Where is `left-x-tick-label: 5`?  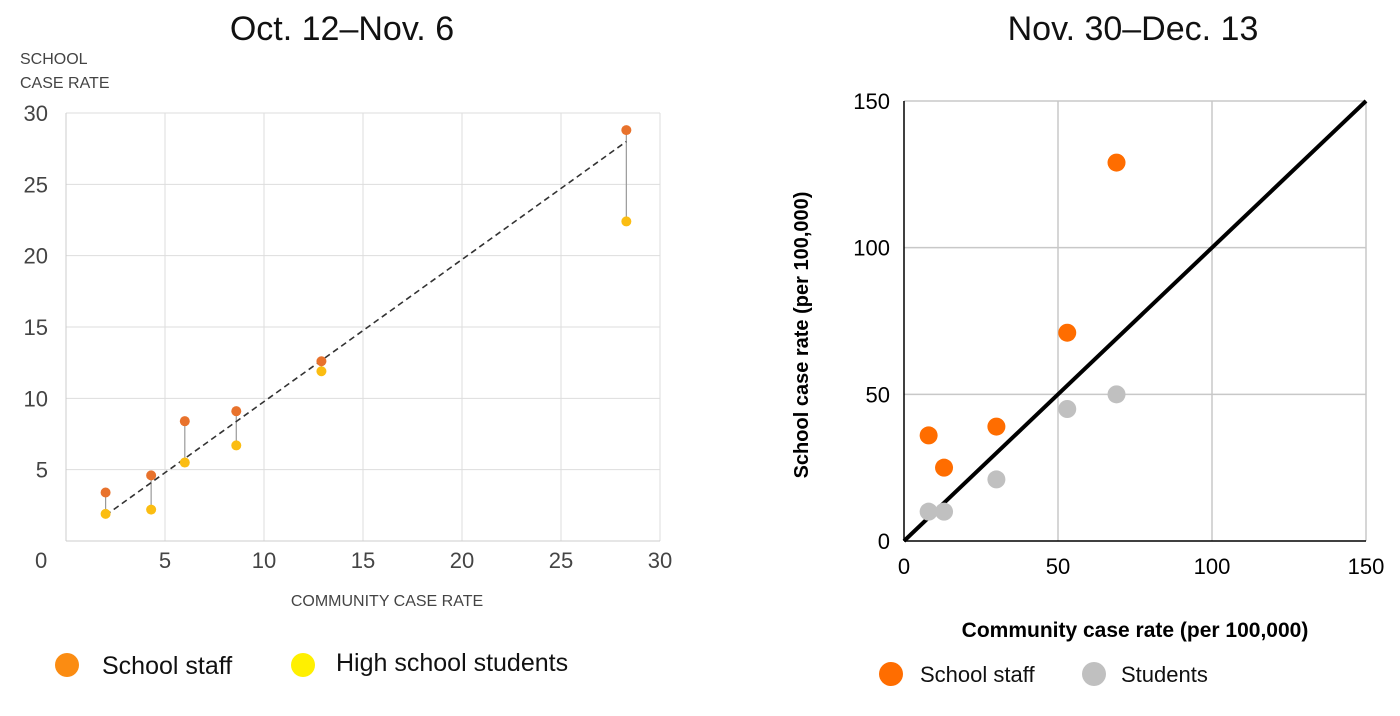
left-x-tick-label: 5 is located at coordinates (165, 560).